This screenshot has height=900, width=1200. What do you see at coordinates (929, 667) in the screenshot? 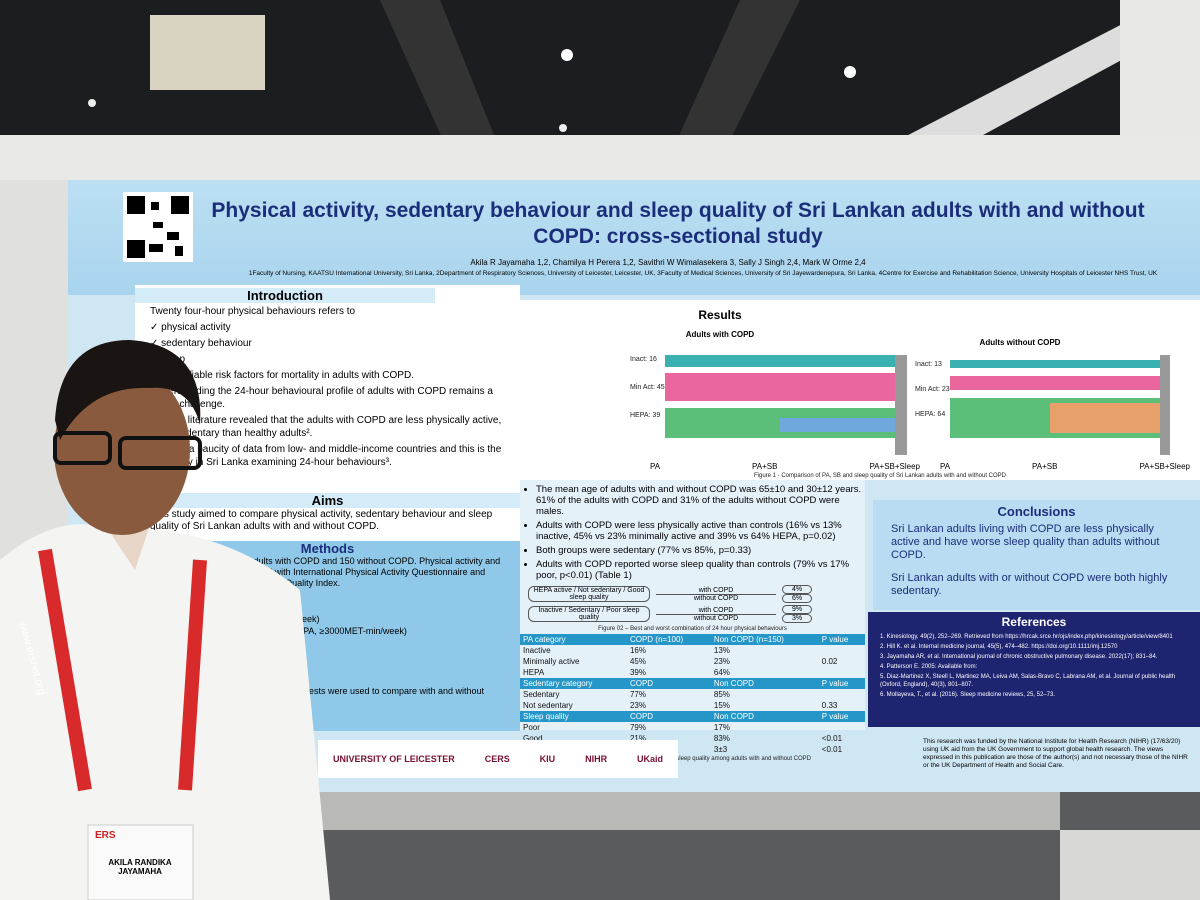
I see `reference: 4. Patterson E. 2005: Available from:` at bounding box center [929, 667].